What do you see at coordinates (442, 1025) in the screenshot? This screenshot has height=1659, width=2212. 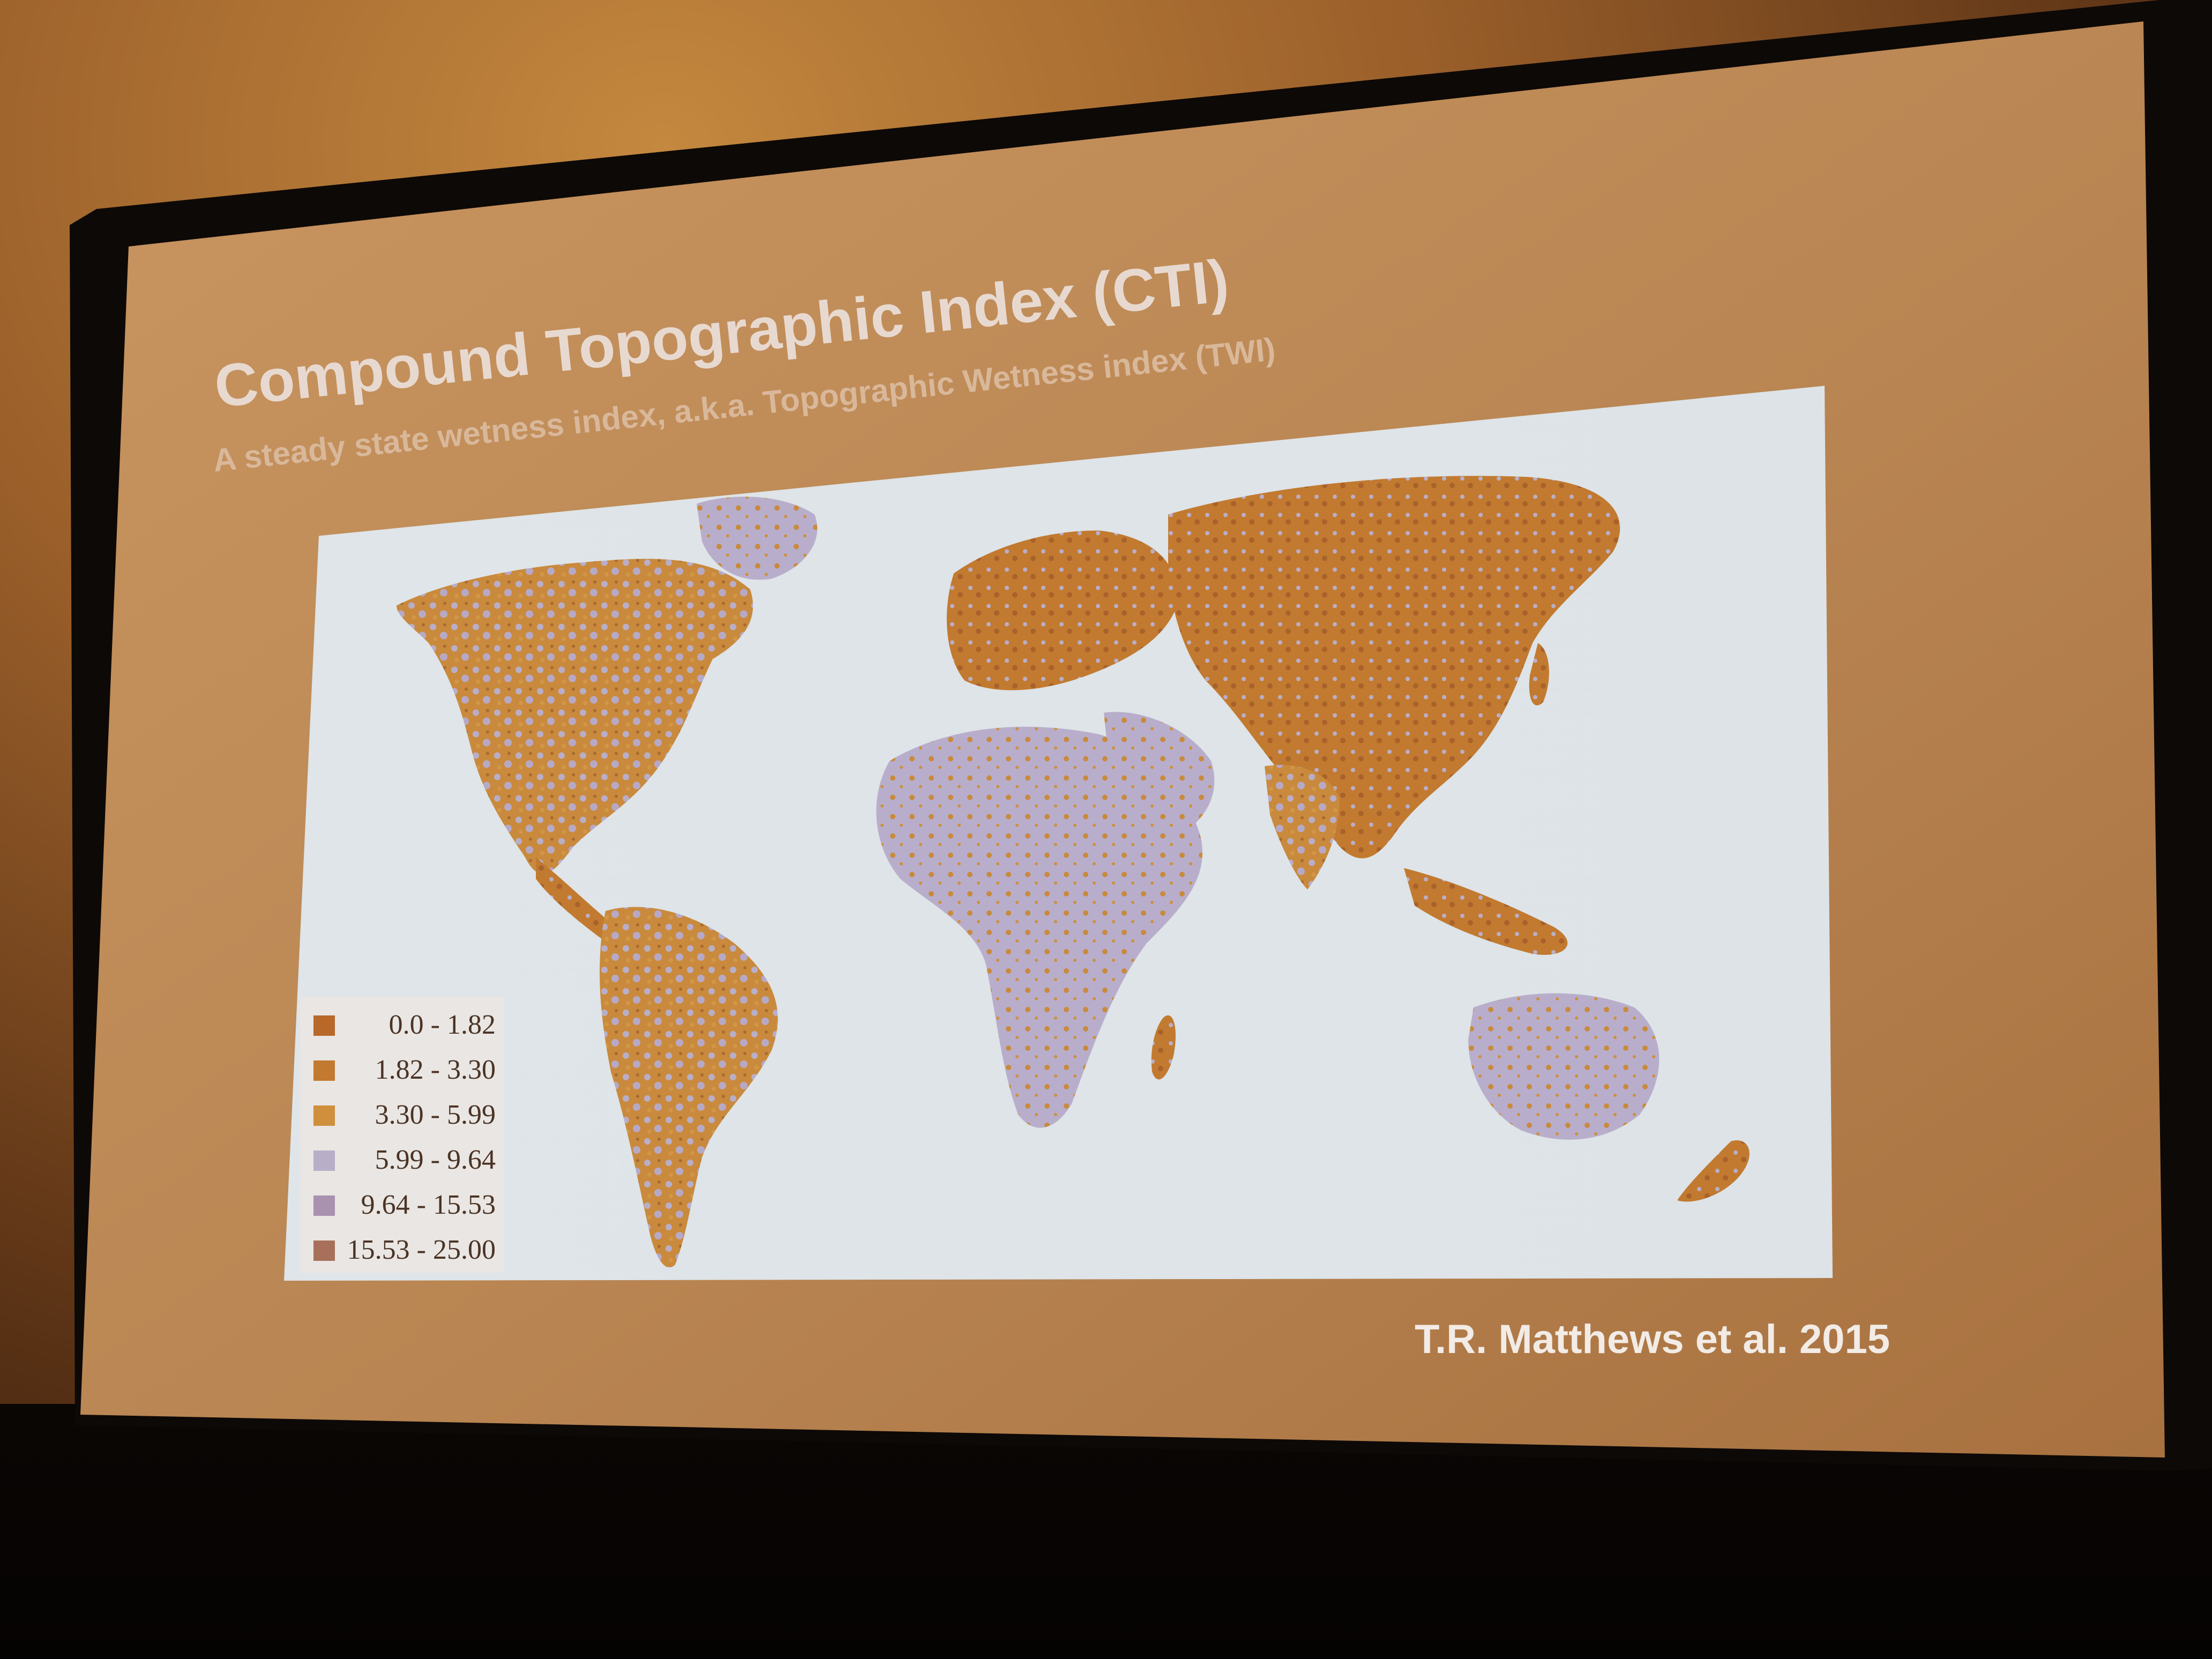 I see `legend-label: 0.0 - 1.82` at bounding box center [442, 1025].